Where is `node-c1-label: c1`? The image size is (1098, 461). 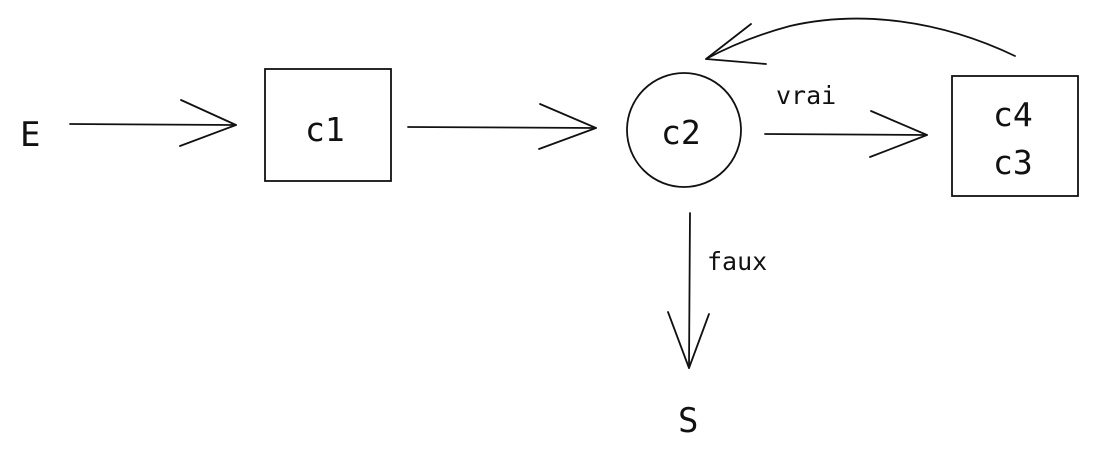 node-c1-label: c1 is located at coordinates (325, 129).